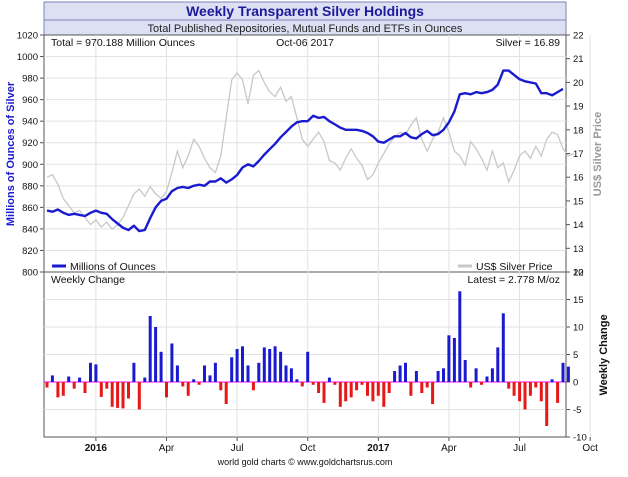 The height and width of the screenshot is (477, 628). What do you see at coordinates (27, 57) in the screenshot?
I see `left-y-tick-label: 1000` at bounding box center [27, 57].